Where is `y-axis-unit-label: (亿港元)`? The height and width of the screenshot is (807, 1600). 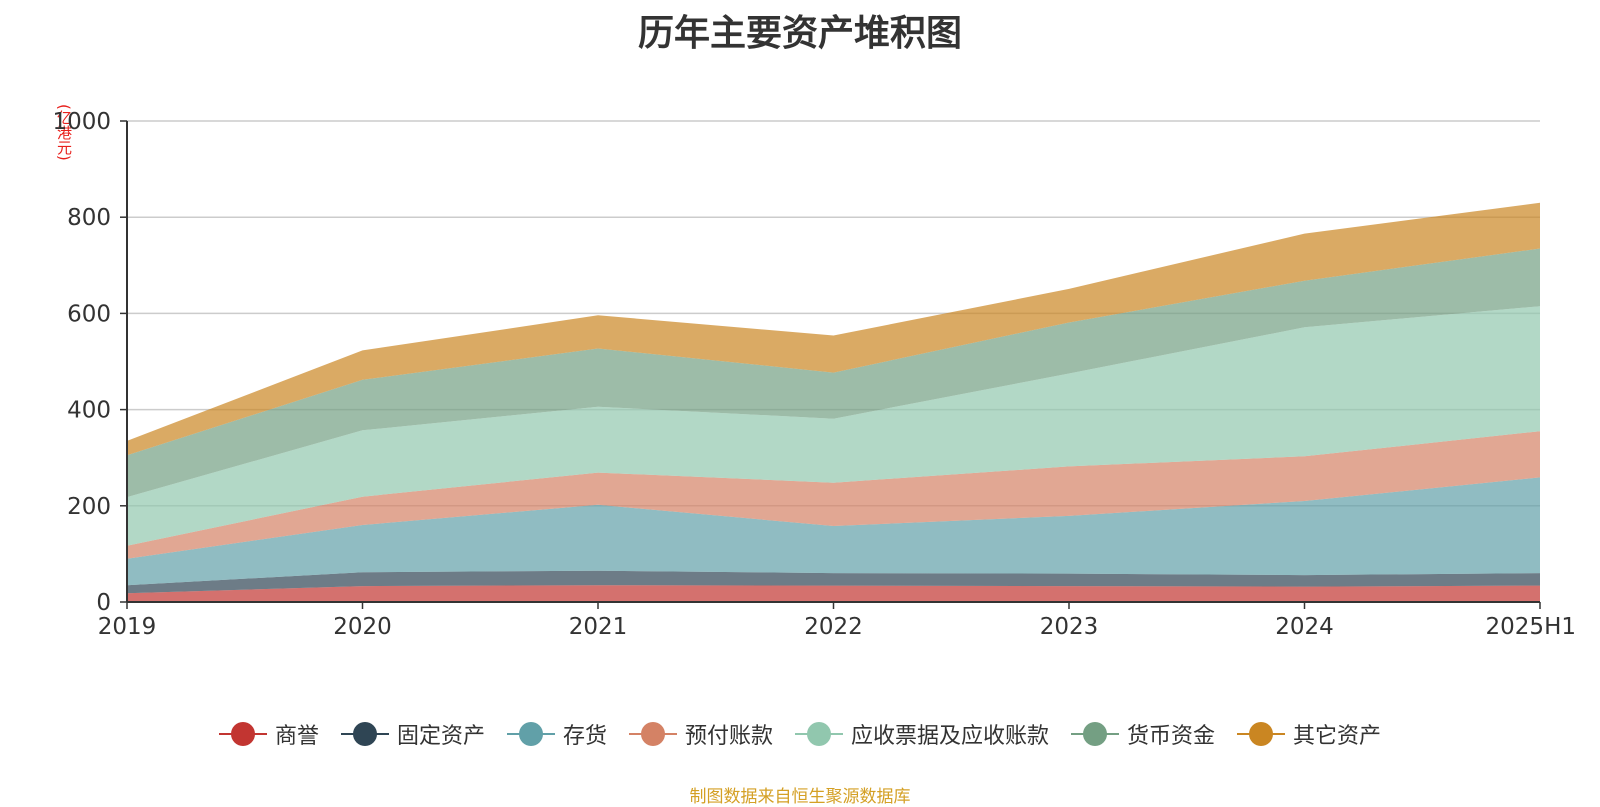 y-axis-unit-label: (亿港元) is located at coordinates (64, 132).